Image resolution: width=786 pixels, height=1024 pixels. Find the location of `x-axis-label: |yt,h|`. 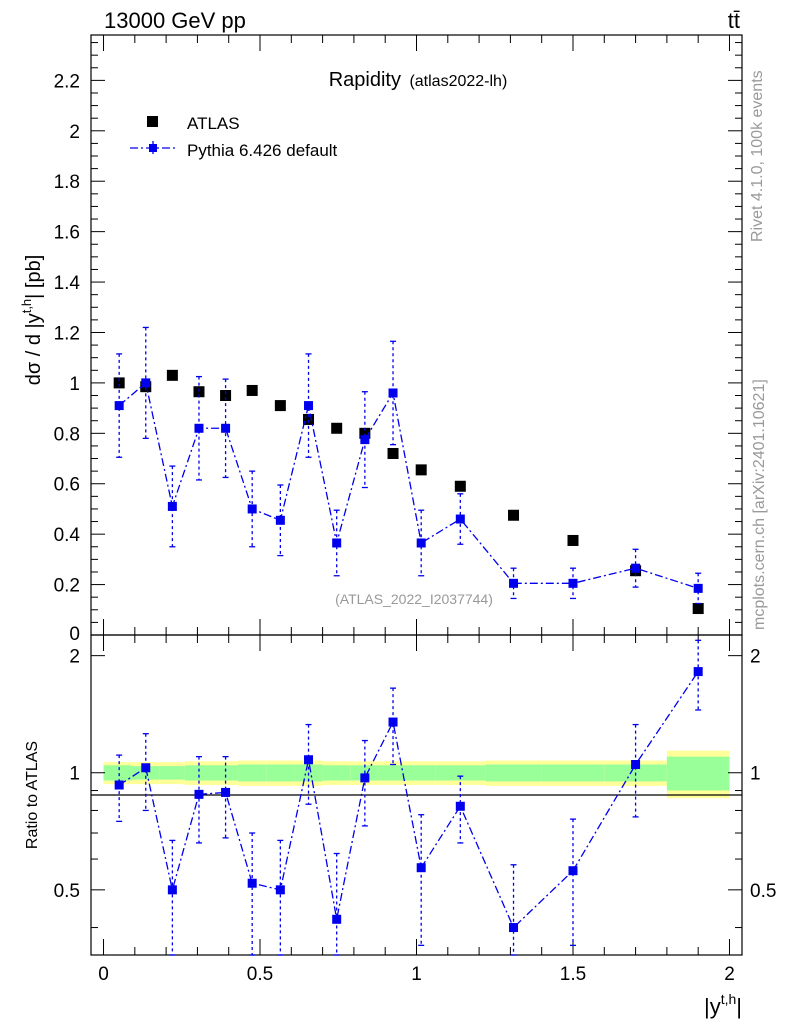

x-axis-label: |yt,h| is located at coordinates (723, 1005).